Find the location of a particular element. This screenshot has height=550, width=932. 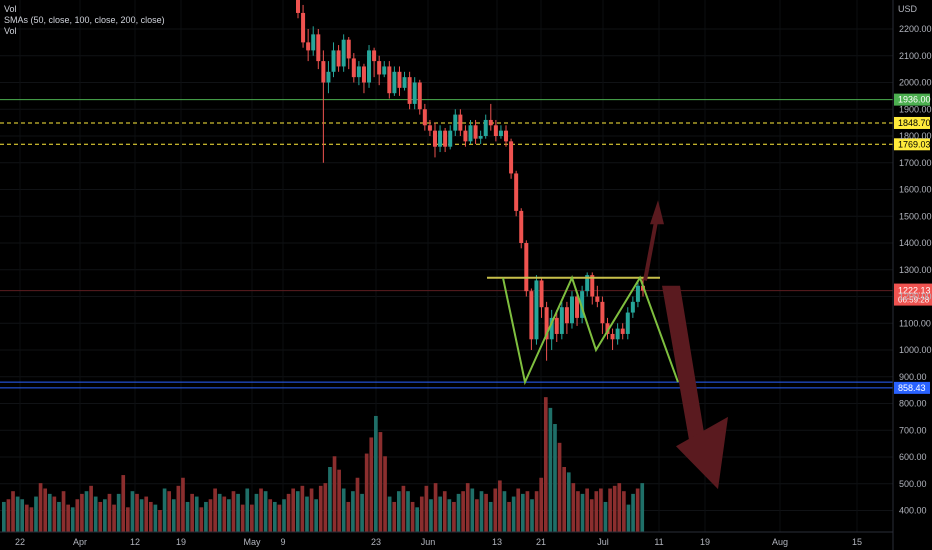

y-tick-label: 1800.00 is located at coordinates (915, 136).